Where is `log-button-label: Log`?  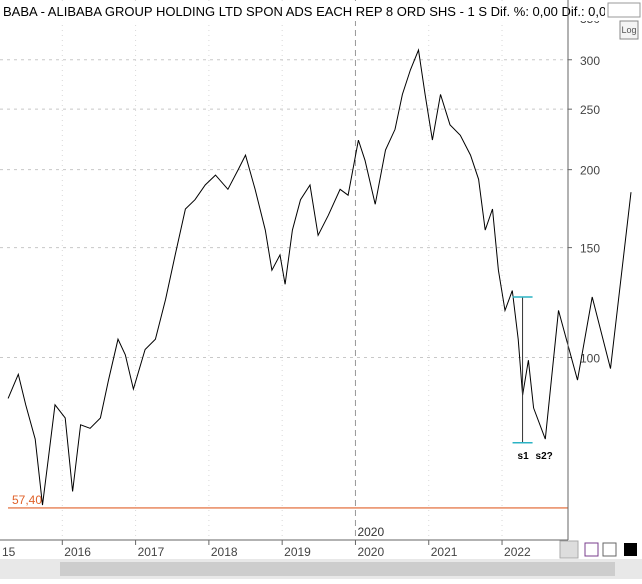 log-button-label: Log is located at coordinates (628, 30).